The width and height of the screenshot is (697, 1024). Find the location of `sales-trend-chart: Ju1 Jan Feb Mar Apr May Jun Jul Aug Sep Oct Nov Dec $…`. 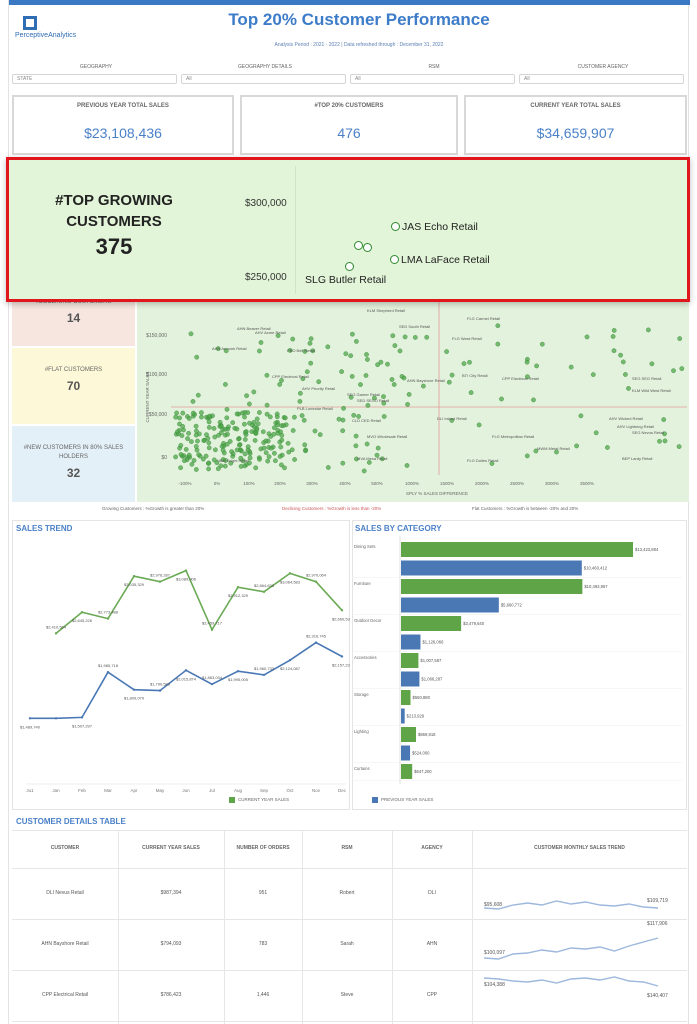

sales-trend-chart: Ju1 Jan Feb Mar Apr May Jun Jul Aug Sep Oct Nov Dec $… is located at coordinates (181, 670).